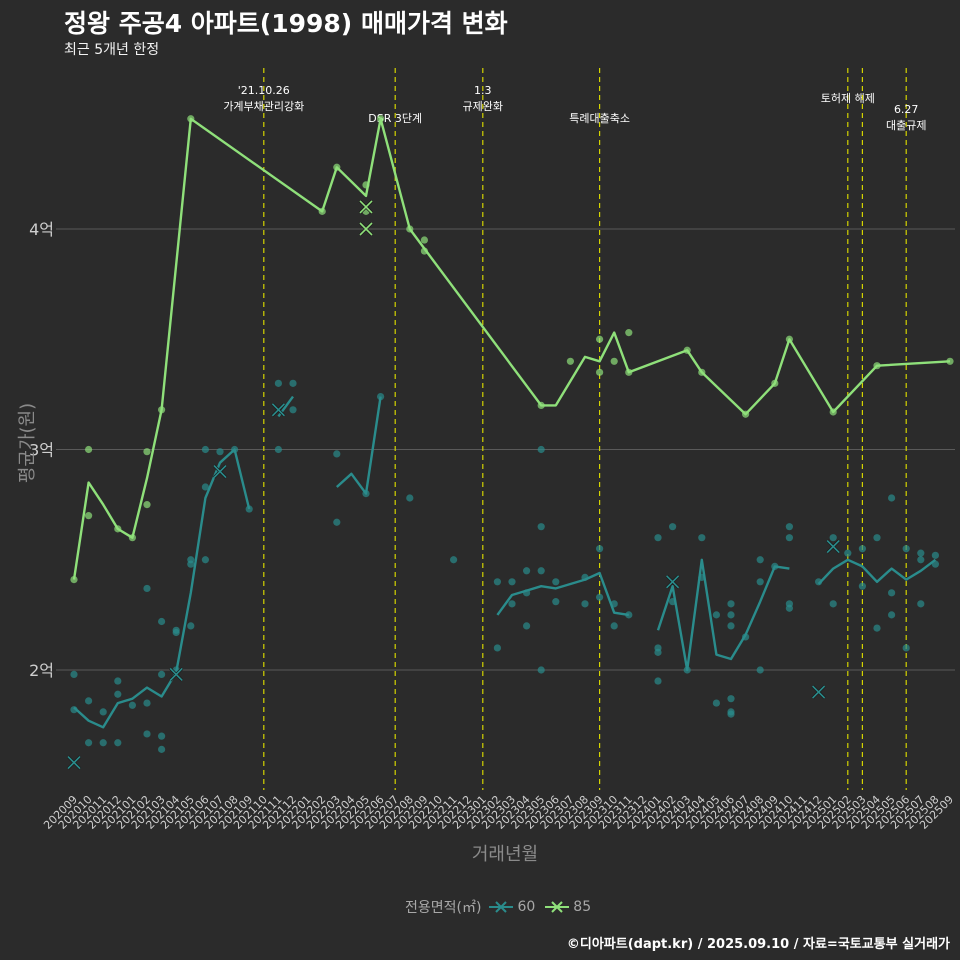 This screenshot has width=960, height=960. What do you see at coordinates (848, 98) in the screenshot?
I see `event-annotation: 토허제 해제` at bounding box center [848, 98].